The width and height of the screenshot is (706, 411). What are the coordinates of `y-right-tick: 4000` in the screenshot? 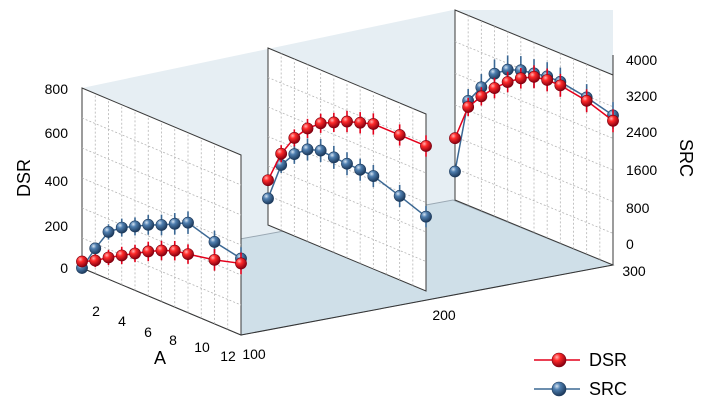 It's located at (641, 60).